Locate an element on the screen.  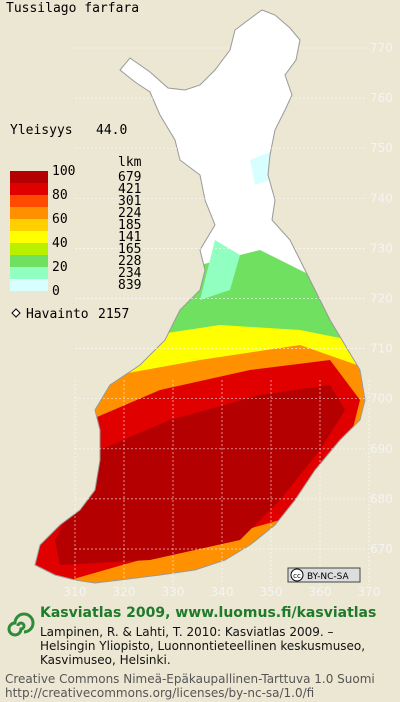
logo is located at coordinates (21, 624).